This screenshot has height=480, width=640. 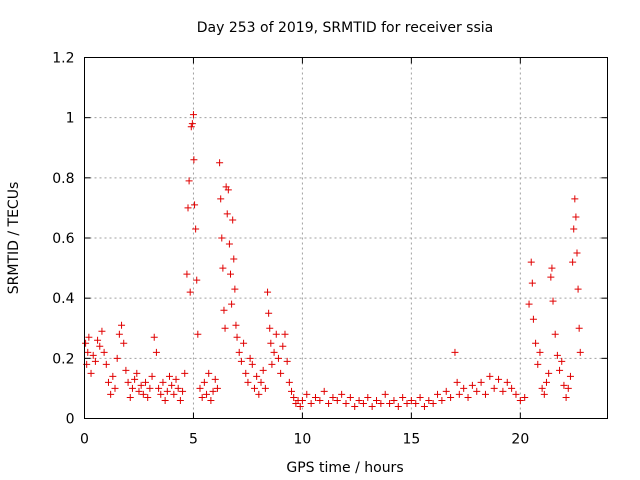 What do you see at coordinates (70, 119) in the screenshot?
I see `y-tick-label: 1` at bounding box center [70, 119].